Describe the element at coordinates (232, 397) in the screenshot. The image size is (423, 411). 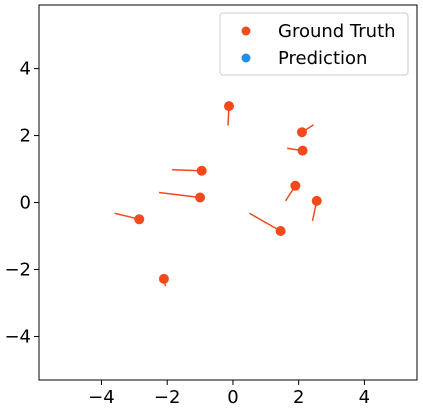
I see `x-tick-label: 0` at that location.